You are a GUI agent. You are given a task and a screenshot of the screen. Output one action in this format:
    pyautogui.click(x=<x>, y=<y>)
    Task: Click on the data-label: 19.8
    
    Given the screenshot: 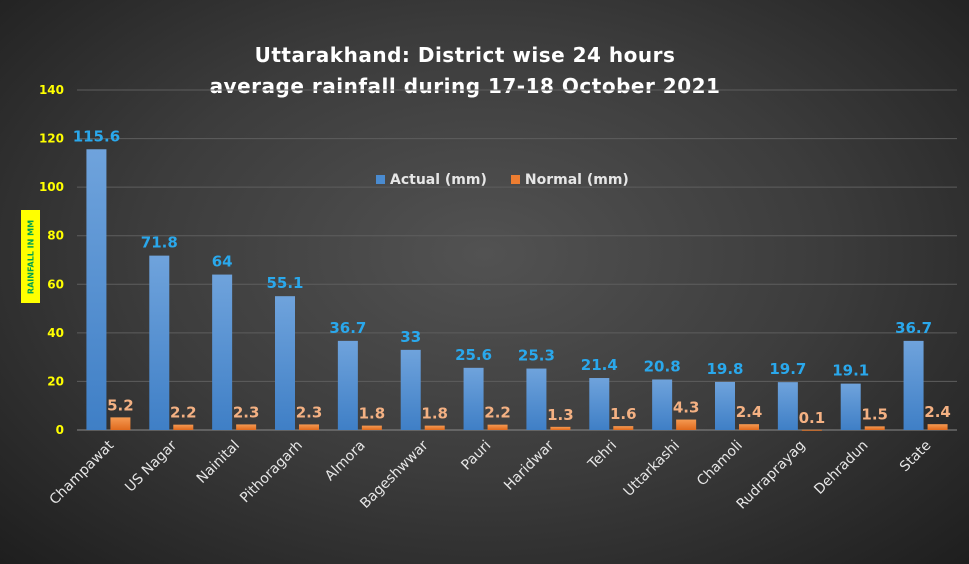 What is the action you would take?
    pyautogui.click(x=724, y=369)
    